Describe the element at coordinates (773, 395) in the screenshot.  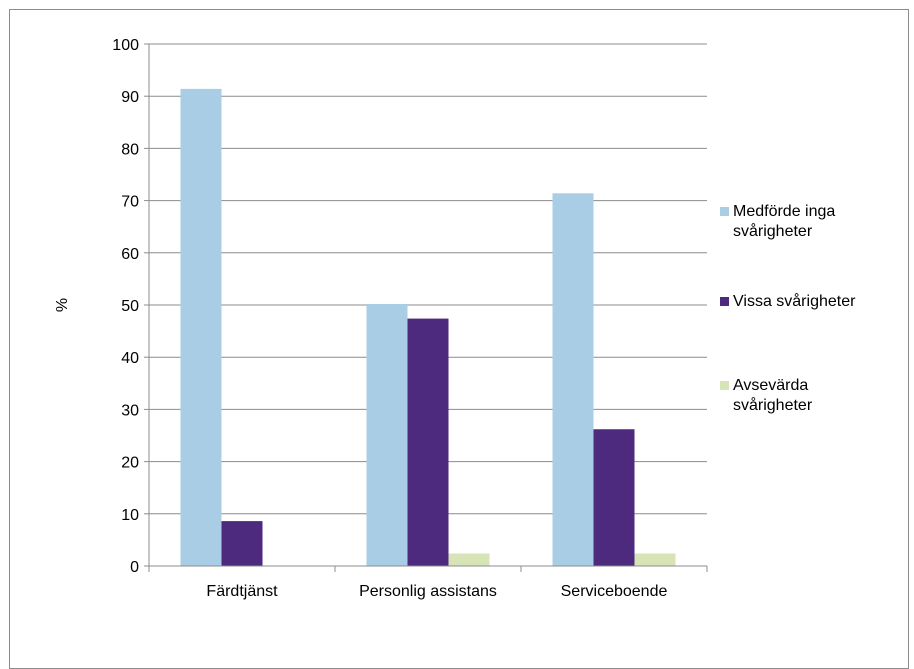
I see `legend-label: Avsevärda svårigheter` at that location.